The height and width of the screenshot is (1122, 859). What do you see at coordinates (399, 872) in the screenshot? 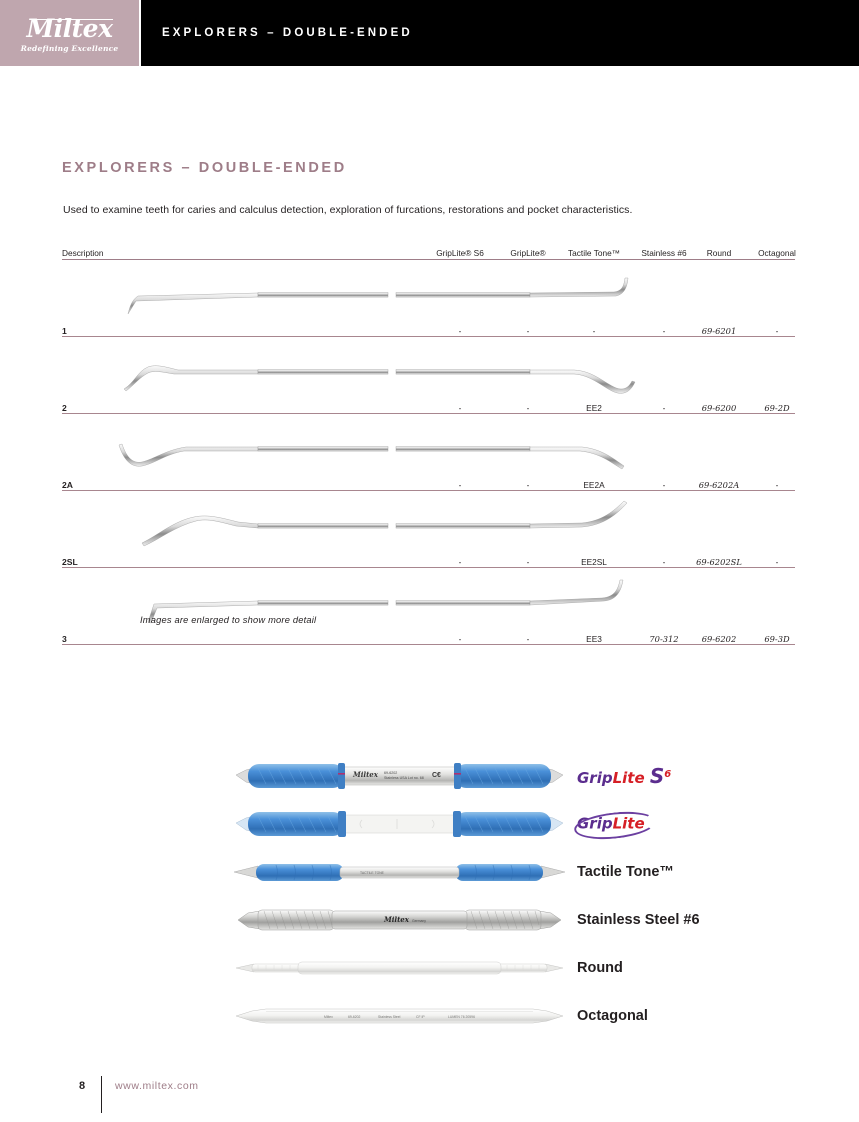
I see `handle-tactile-tone-image: TACTILE TONE` at bounding box center [399, 872].